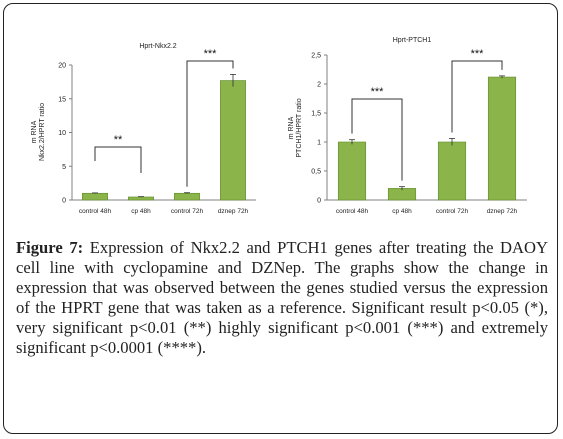  What do you see at coordinates (233, 211) in the screenshot?
I see `chart1-category-label: dznep 72h` at bounding box center [233, 211].